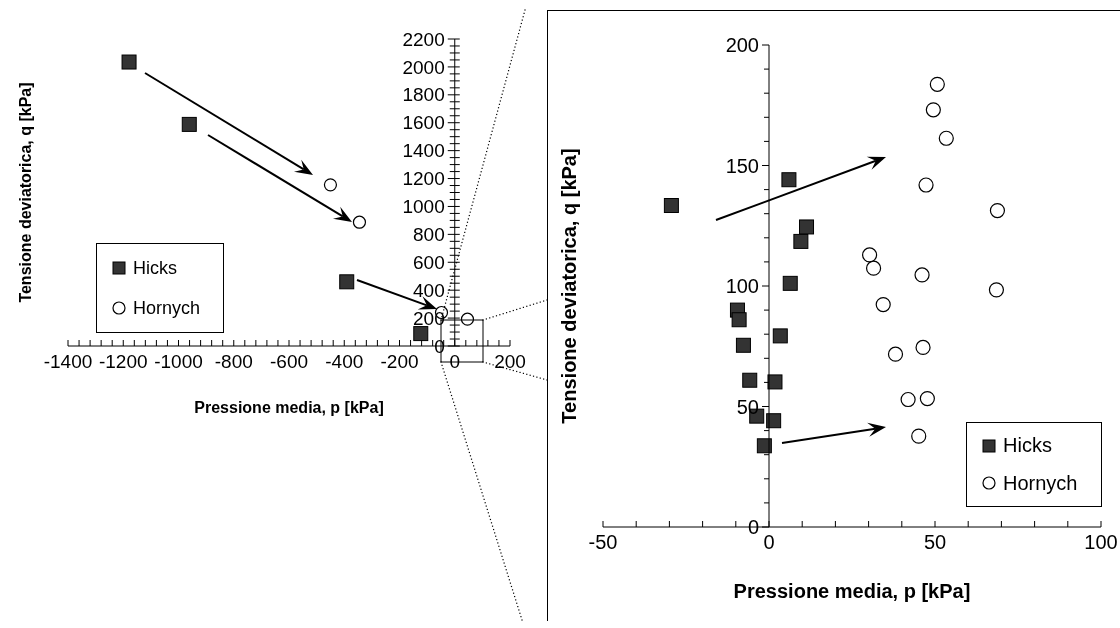 This screenshot has height=628, width=1120. I want to click on y-tick-label: 1800, so click(423, 95).